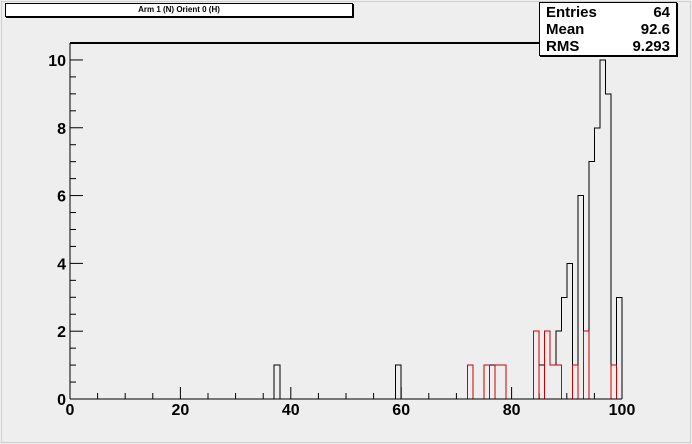 Image resolution: width=692 pixels, height=444 pixels. Describe the element at coordinates (655, 29) in the screenshot. I see `stats-mean-value: 92.6` at that location.